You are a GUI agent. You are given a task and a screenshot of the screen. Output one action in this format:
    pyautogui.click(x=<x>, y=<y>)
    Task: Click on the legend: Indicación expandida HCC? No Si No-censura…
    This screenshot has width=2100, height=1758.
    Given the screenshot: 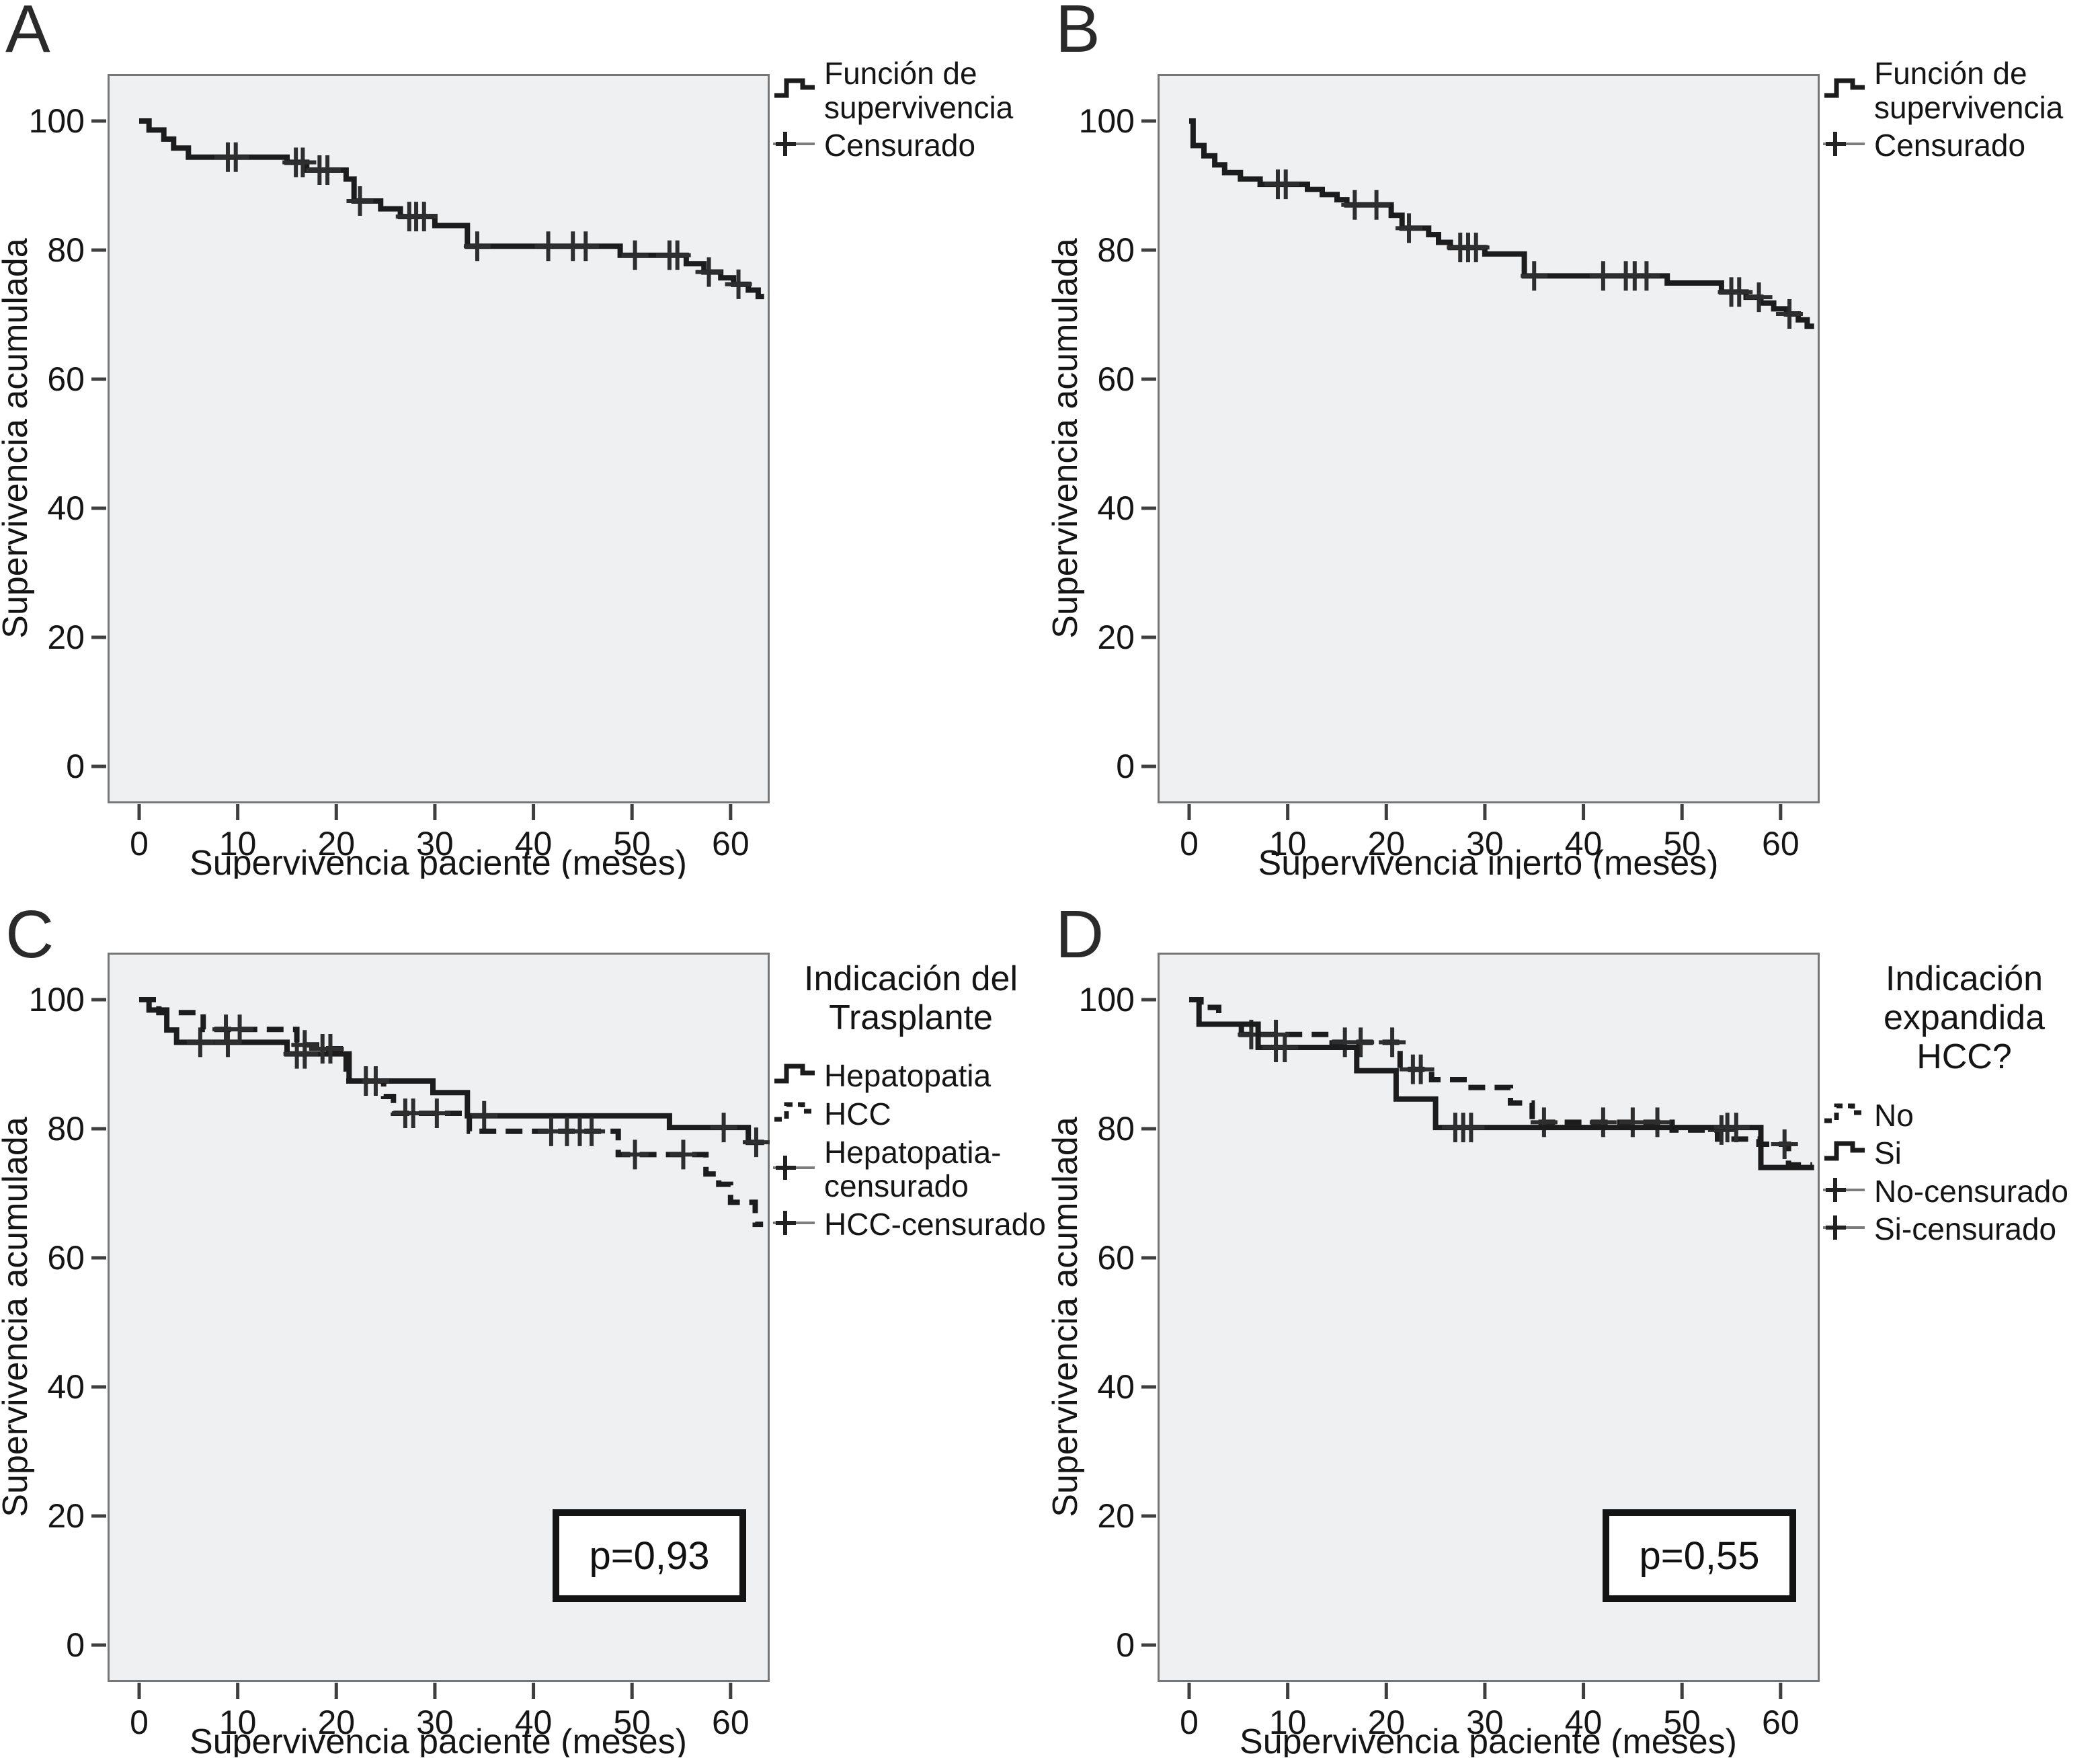 What is the action you would take?
    pyautogui.click(x=1961, y=1102)
    